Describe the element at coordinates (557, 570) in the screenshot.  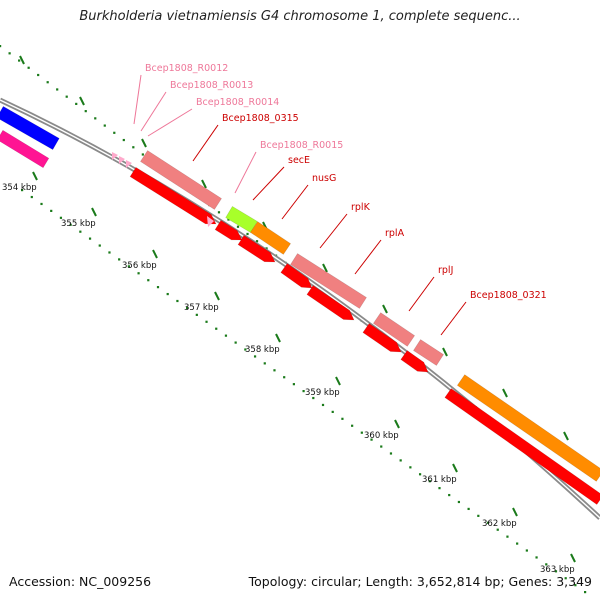
I see `ruler-kbp-label: 363 kbp` at that location.